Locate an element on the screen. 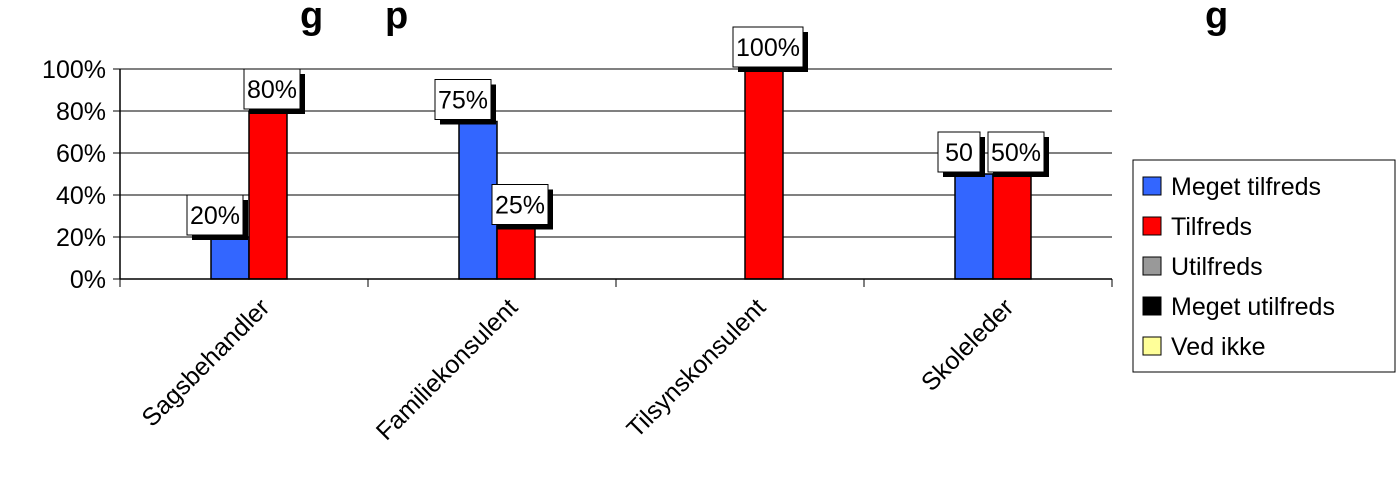 This screenshot has width=1399, height=477. y-tick-label: 20% is located at coordinates (81, 238).